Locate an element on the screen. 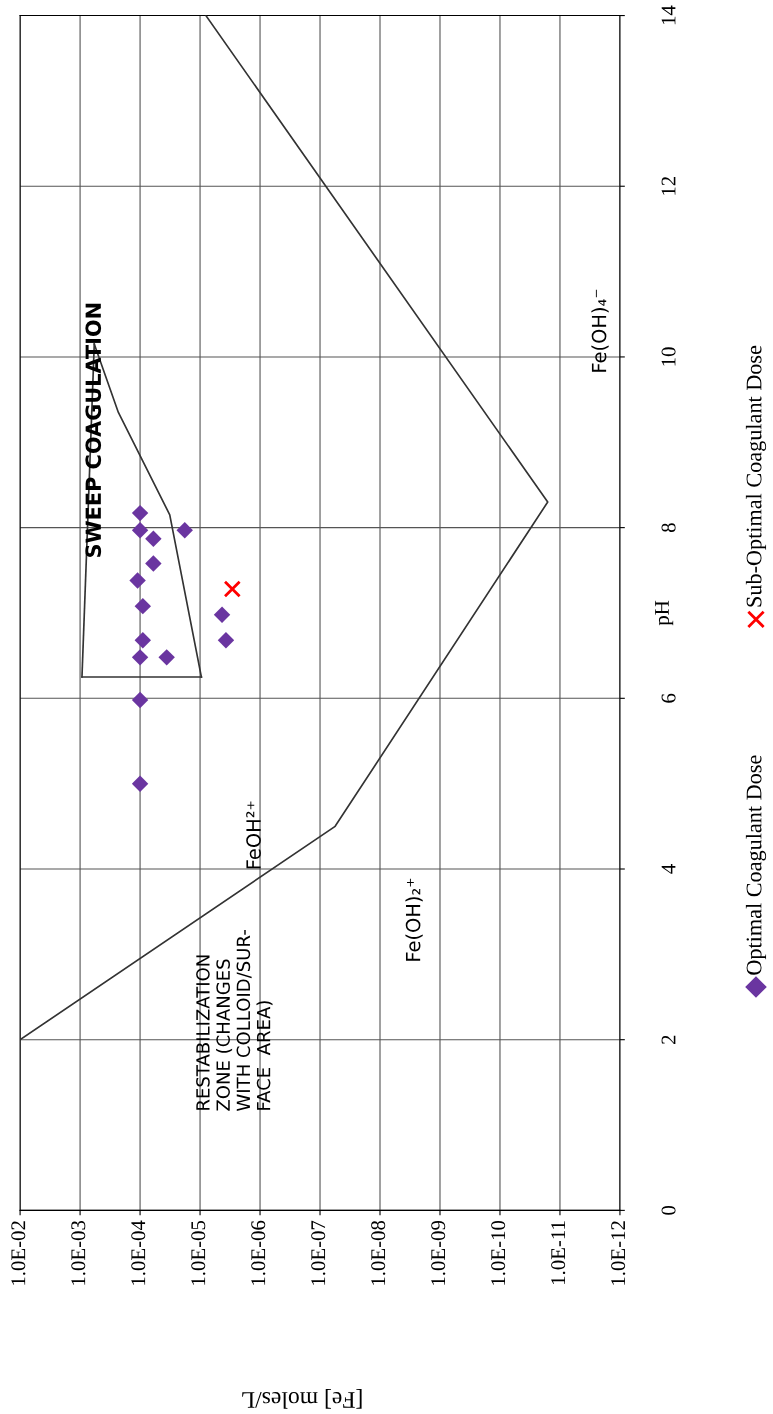 The image size is (773, 1414). x-tick-label: 1.0E-05 is located at coordinates (198, 1252).